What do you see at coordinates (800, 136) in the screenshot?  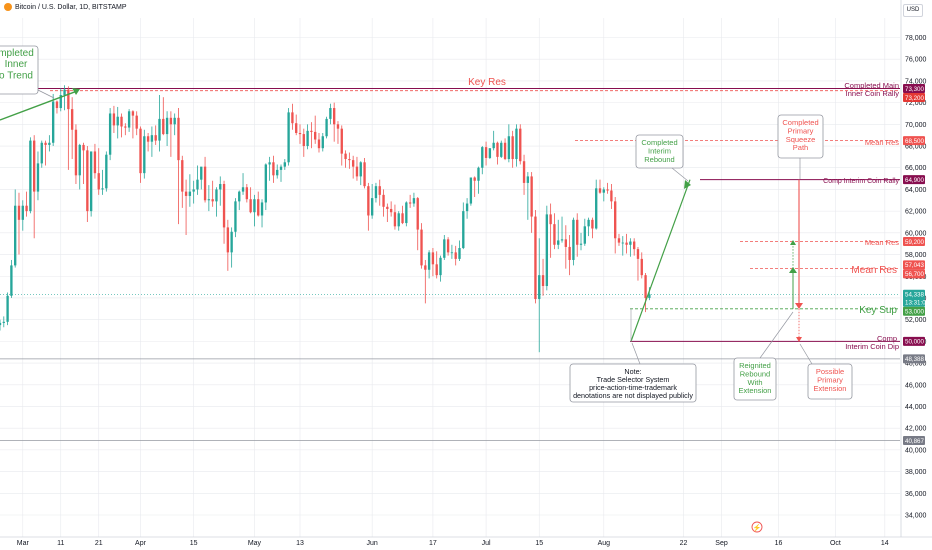 I see `completed-primary-squeeze-callout-box` at bounding box center [800, 136].